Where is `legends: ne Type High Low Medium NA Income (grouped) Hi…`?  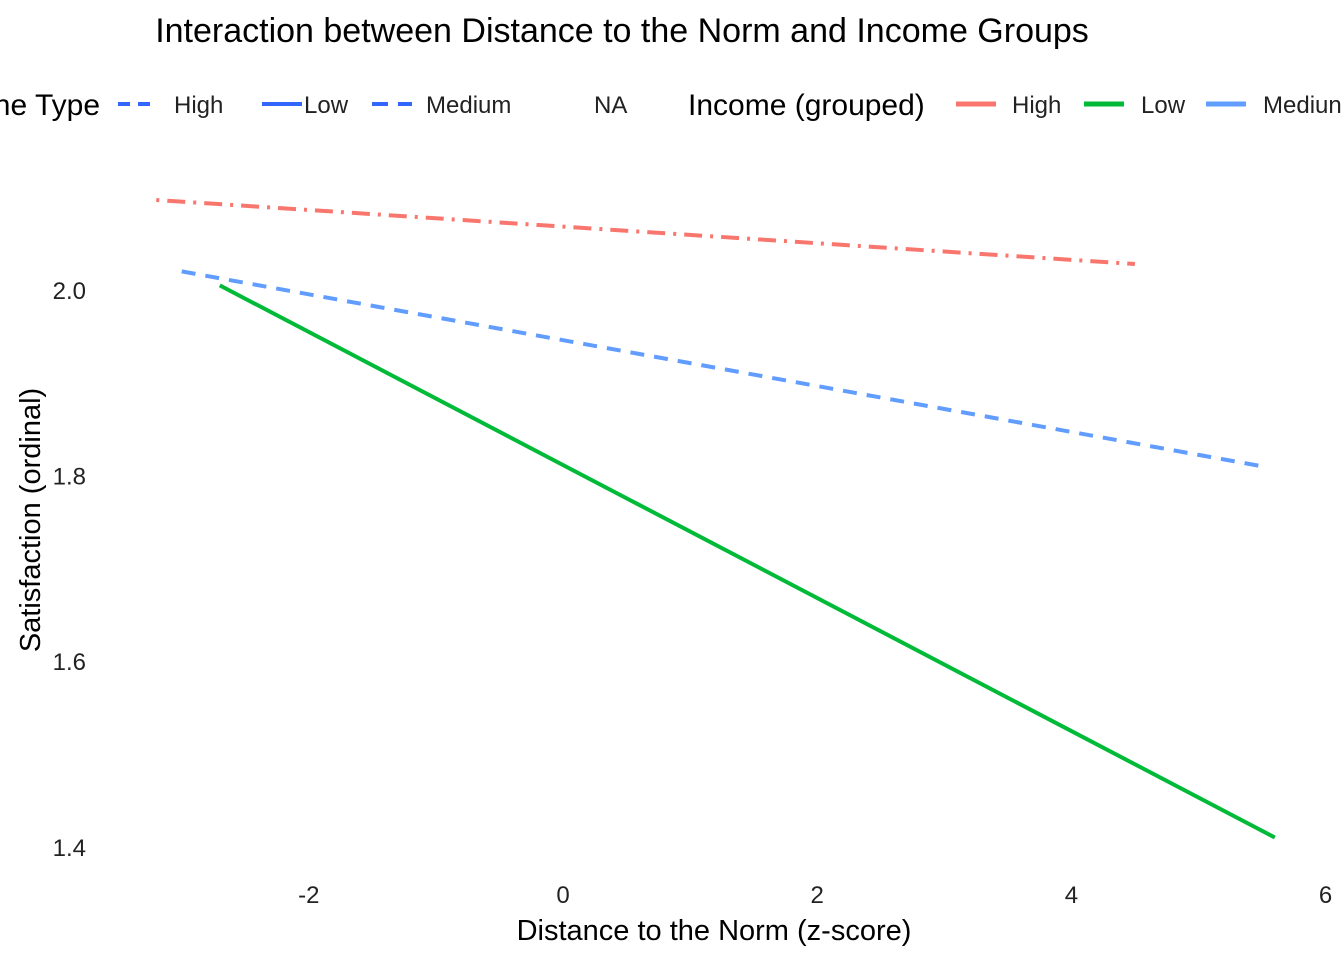 legends: ne Type High Low Medium NA Income (grouped) Hi… is located at coordinates (671, 105).